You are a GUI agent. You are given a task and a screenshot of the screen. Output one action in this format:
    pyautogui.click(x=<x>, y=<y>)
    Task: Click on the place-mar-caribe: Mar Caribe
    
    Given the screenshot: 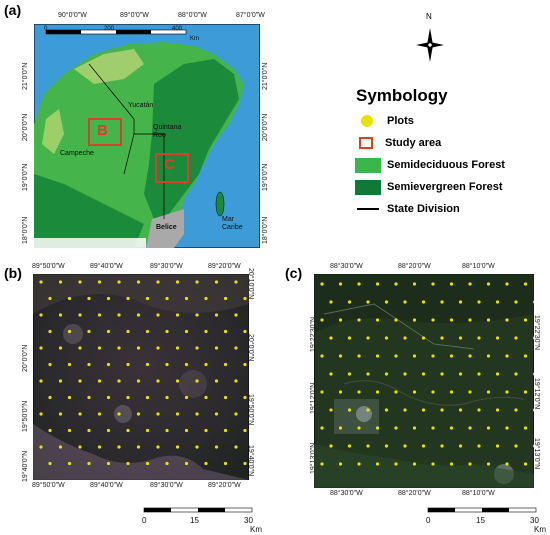 What is the action you would take?
    pyautogui.click(x=232, y=223)
    